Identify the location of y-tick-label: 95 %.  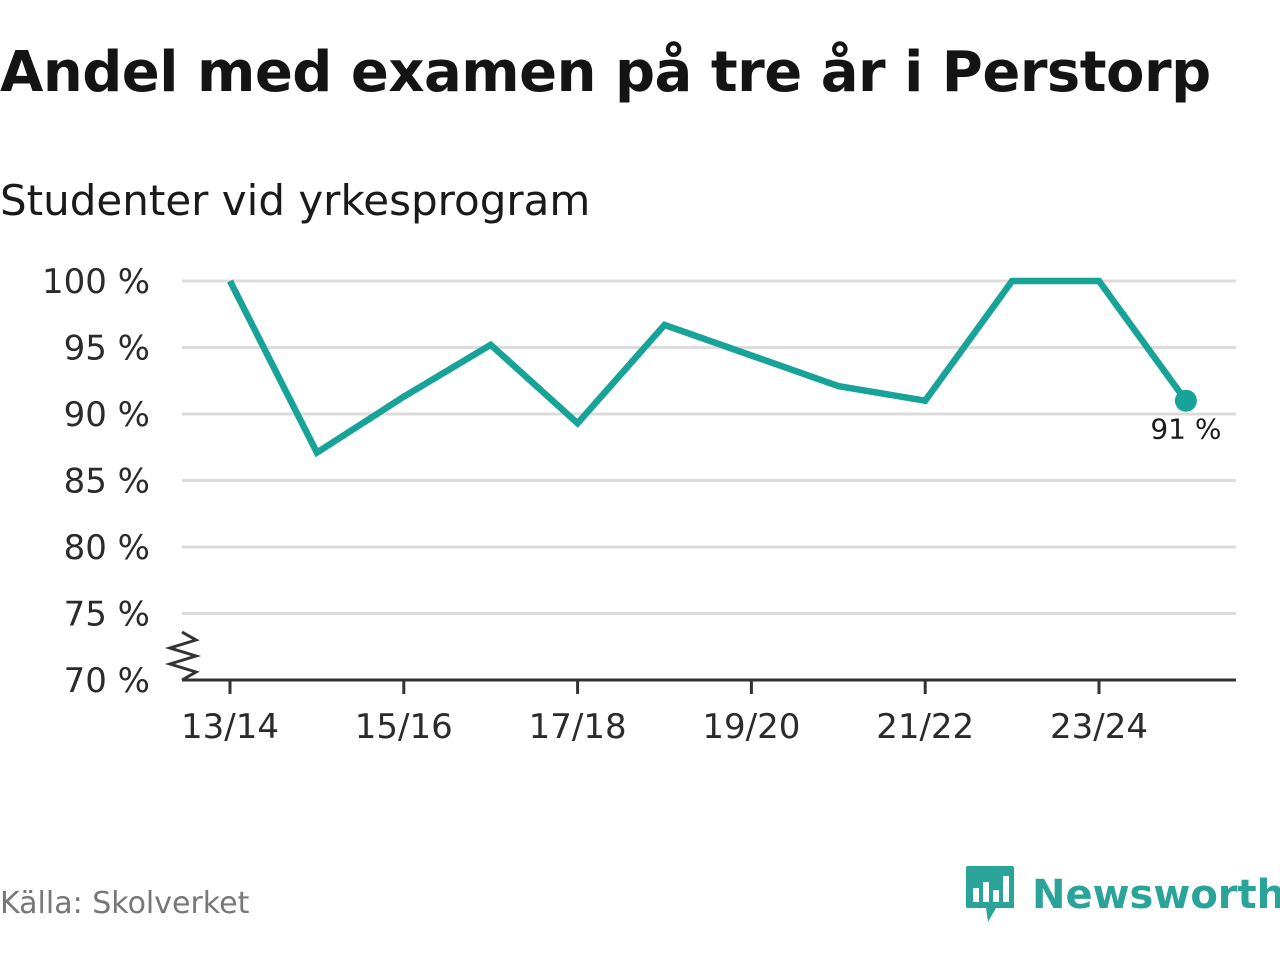
(107, 349).